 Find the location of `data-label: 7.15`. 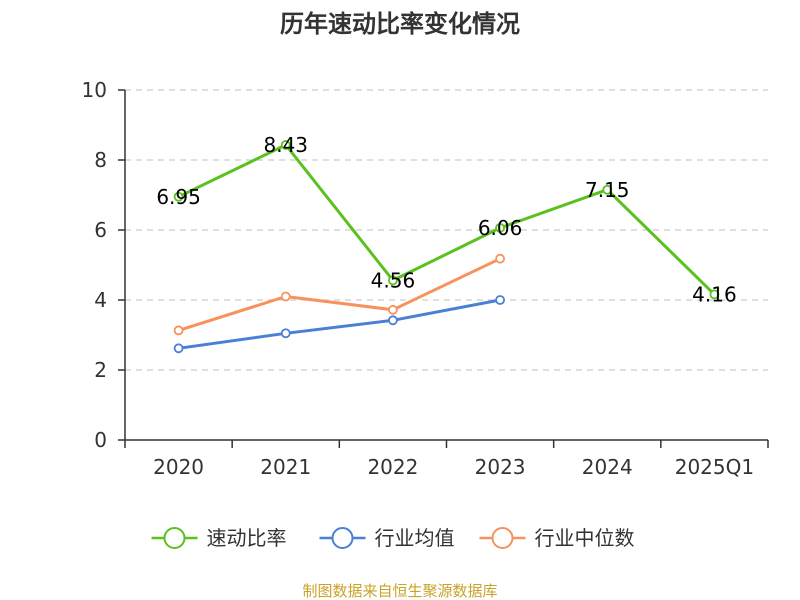

data-label: 7.15 is located at coordinates (607, 190).